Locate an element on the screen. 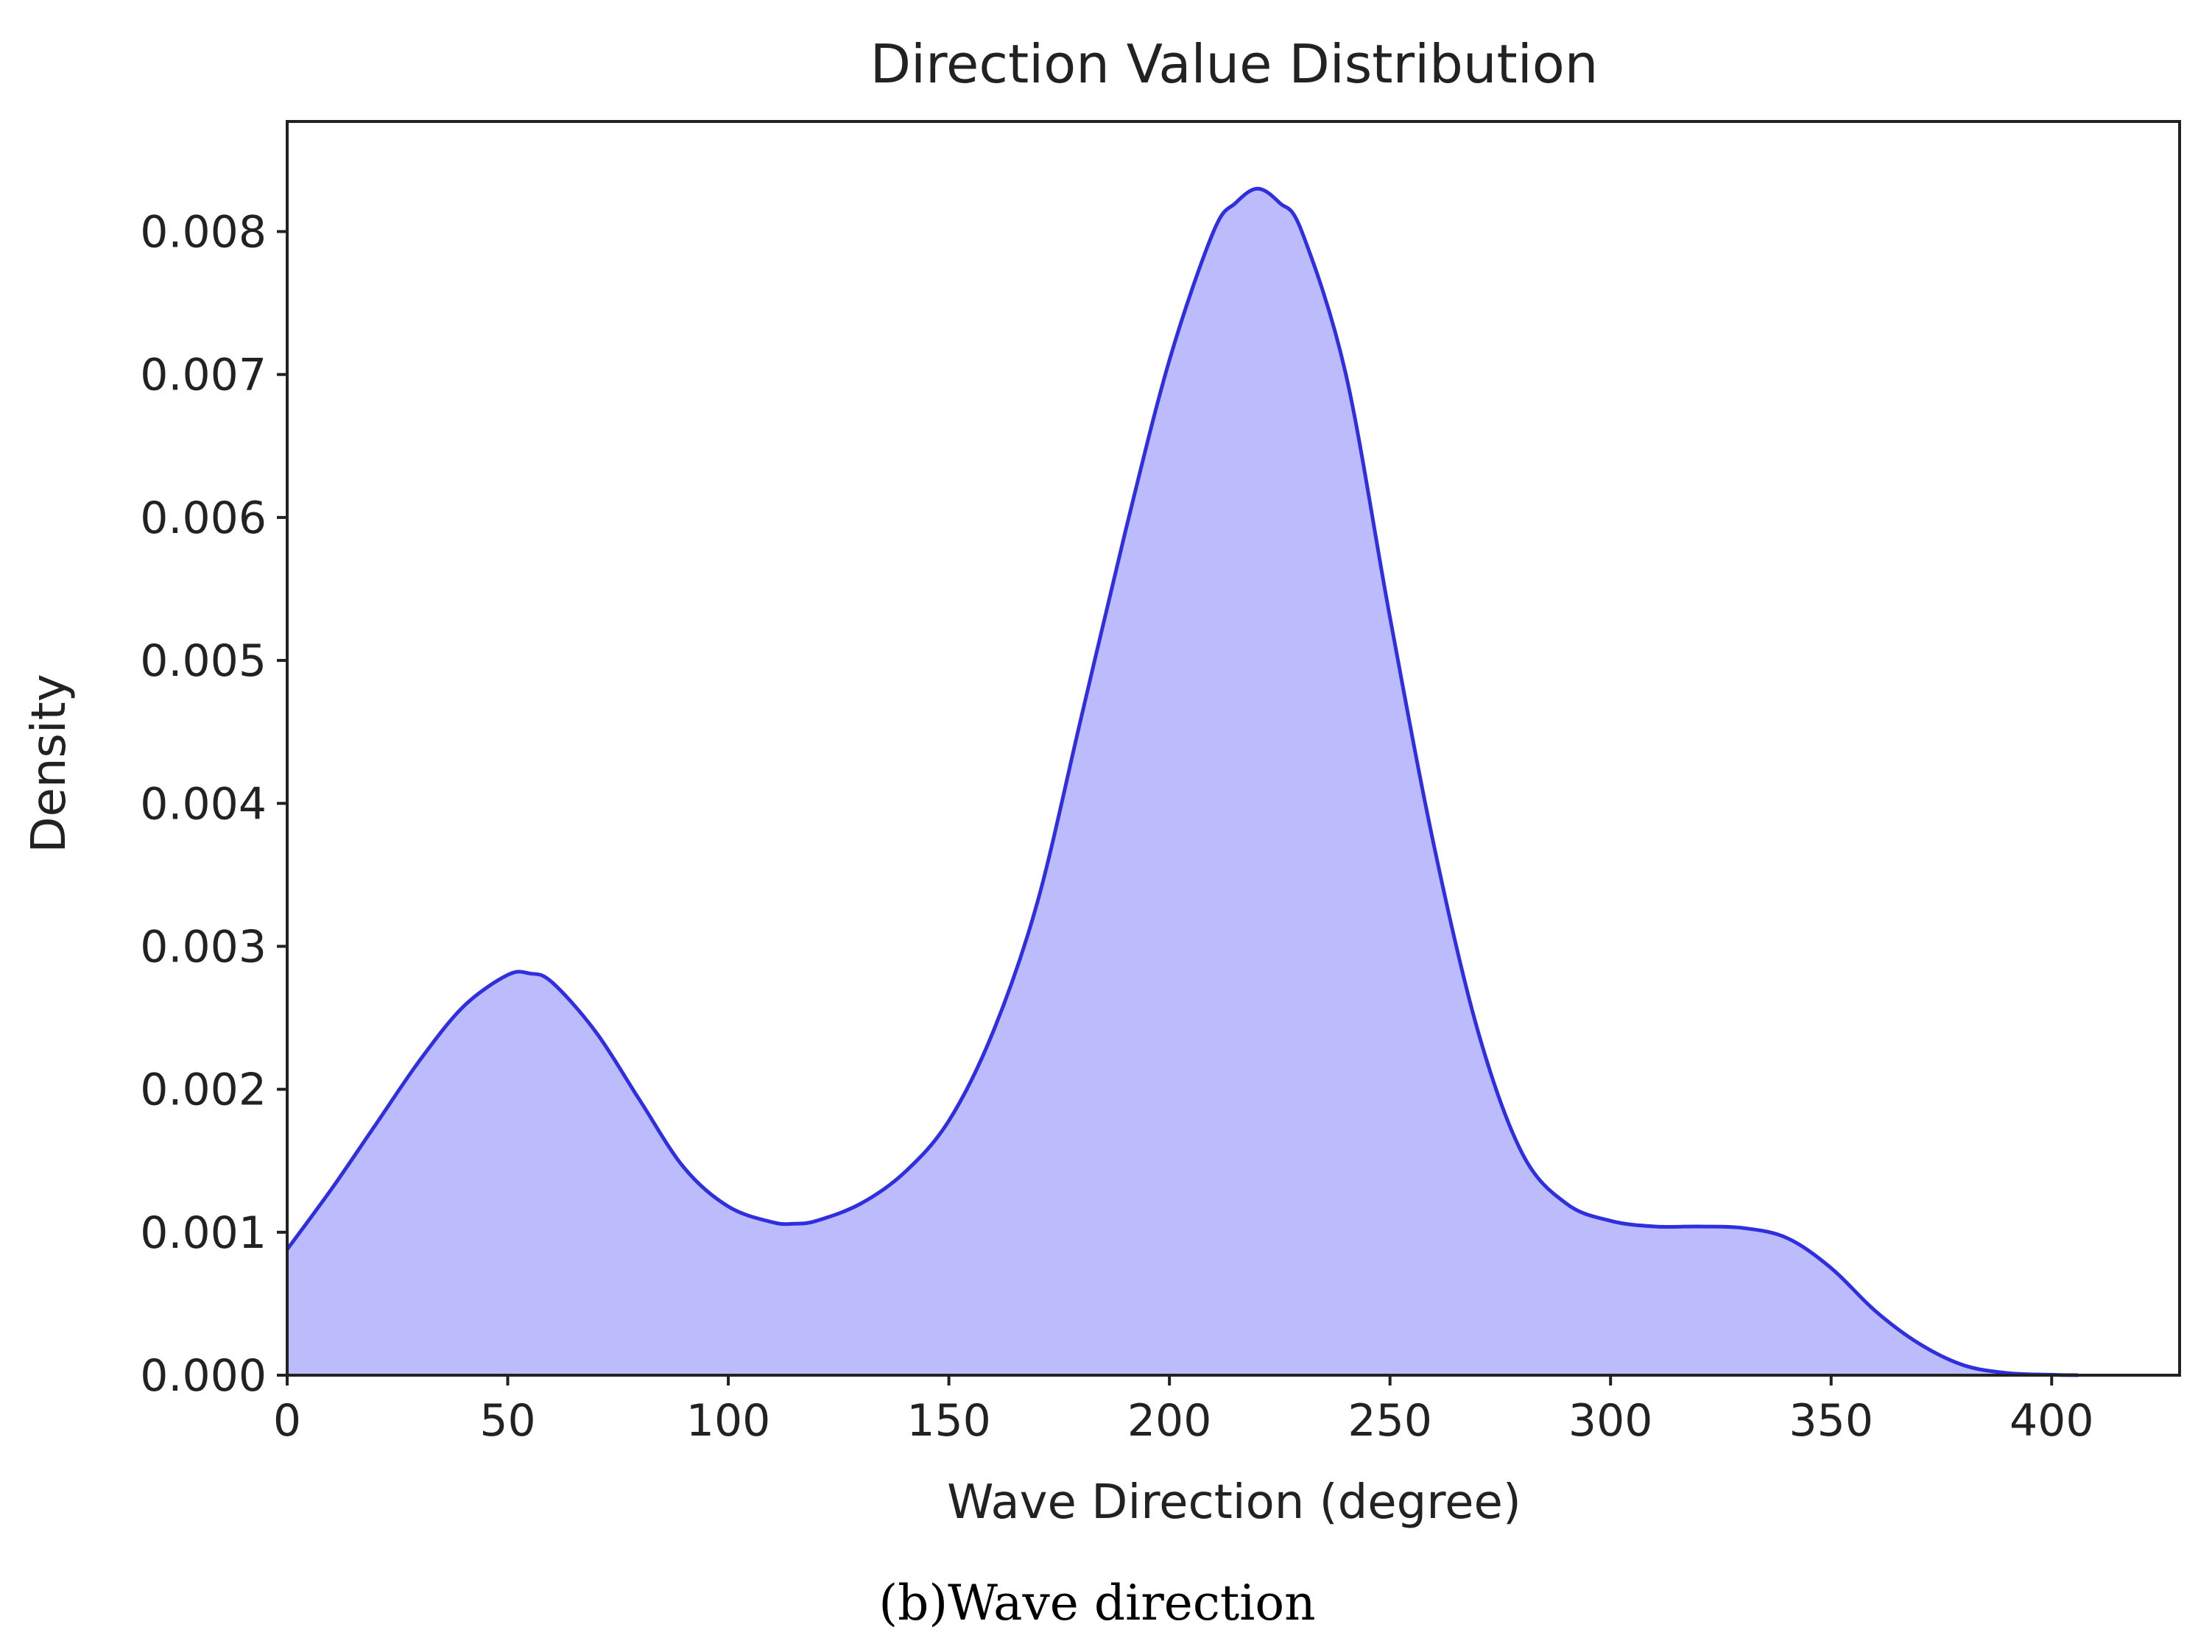 This screenshot has width=2212, height=1652. x-axis-label: Wave Direction (degree) is located at coordinates (1234, 1502).